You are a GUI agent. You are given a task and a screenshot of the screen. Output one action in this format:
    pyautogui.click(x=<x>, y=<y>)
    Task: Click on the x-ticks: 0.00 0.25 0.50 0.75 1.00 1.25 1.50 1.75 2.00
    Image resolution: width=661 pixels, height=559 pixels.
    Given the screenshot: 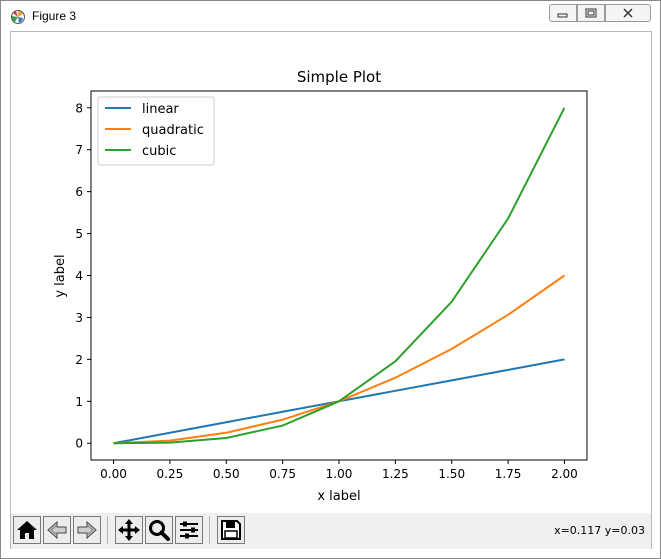 What is the action you would take?
    pyautogui.click(x=339, y=470)
    